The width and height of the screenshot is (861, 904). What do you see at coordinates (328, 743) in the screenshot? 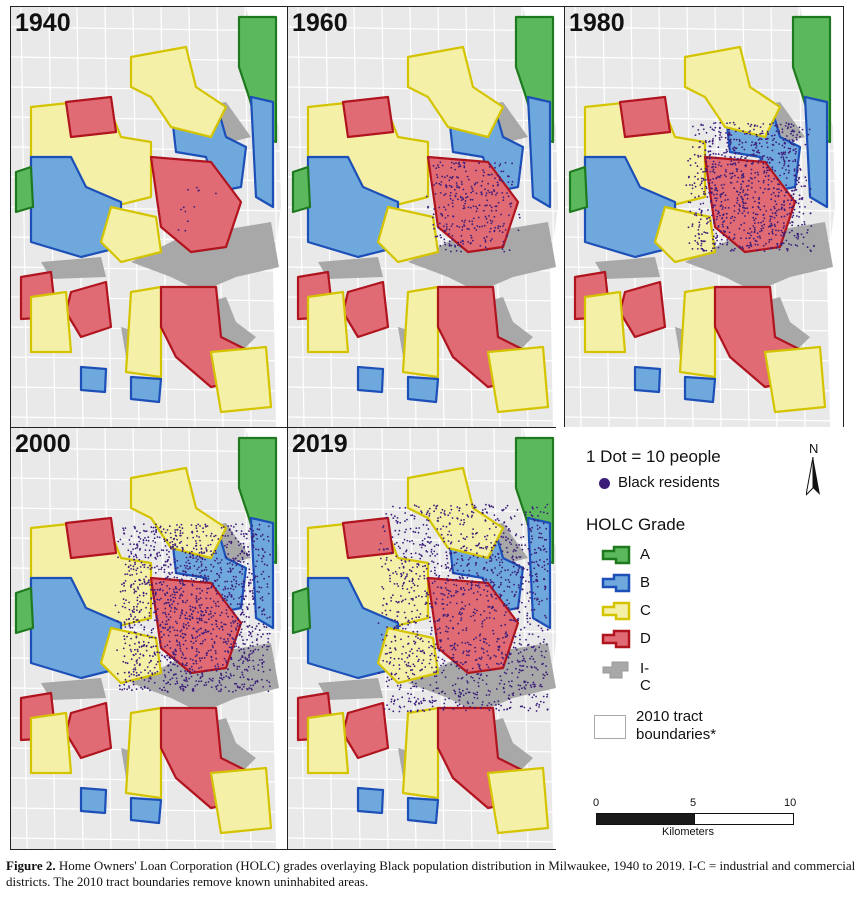
I see `holc-zone-c` at bounding box center [328, 743].